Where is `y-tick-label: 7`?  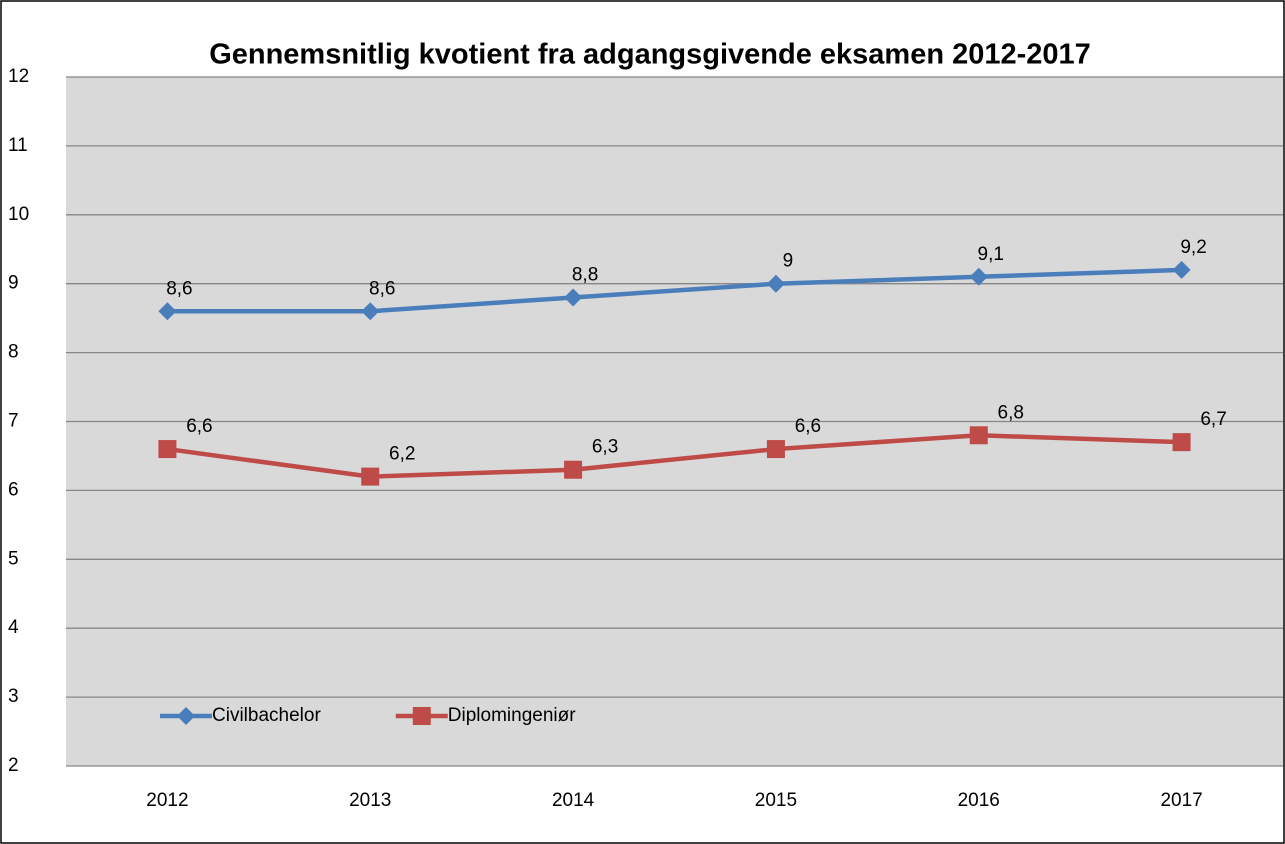
y-tick-label: 7 is located at coordinates (13, 421).